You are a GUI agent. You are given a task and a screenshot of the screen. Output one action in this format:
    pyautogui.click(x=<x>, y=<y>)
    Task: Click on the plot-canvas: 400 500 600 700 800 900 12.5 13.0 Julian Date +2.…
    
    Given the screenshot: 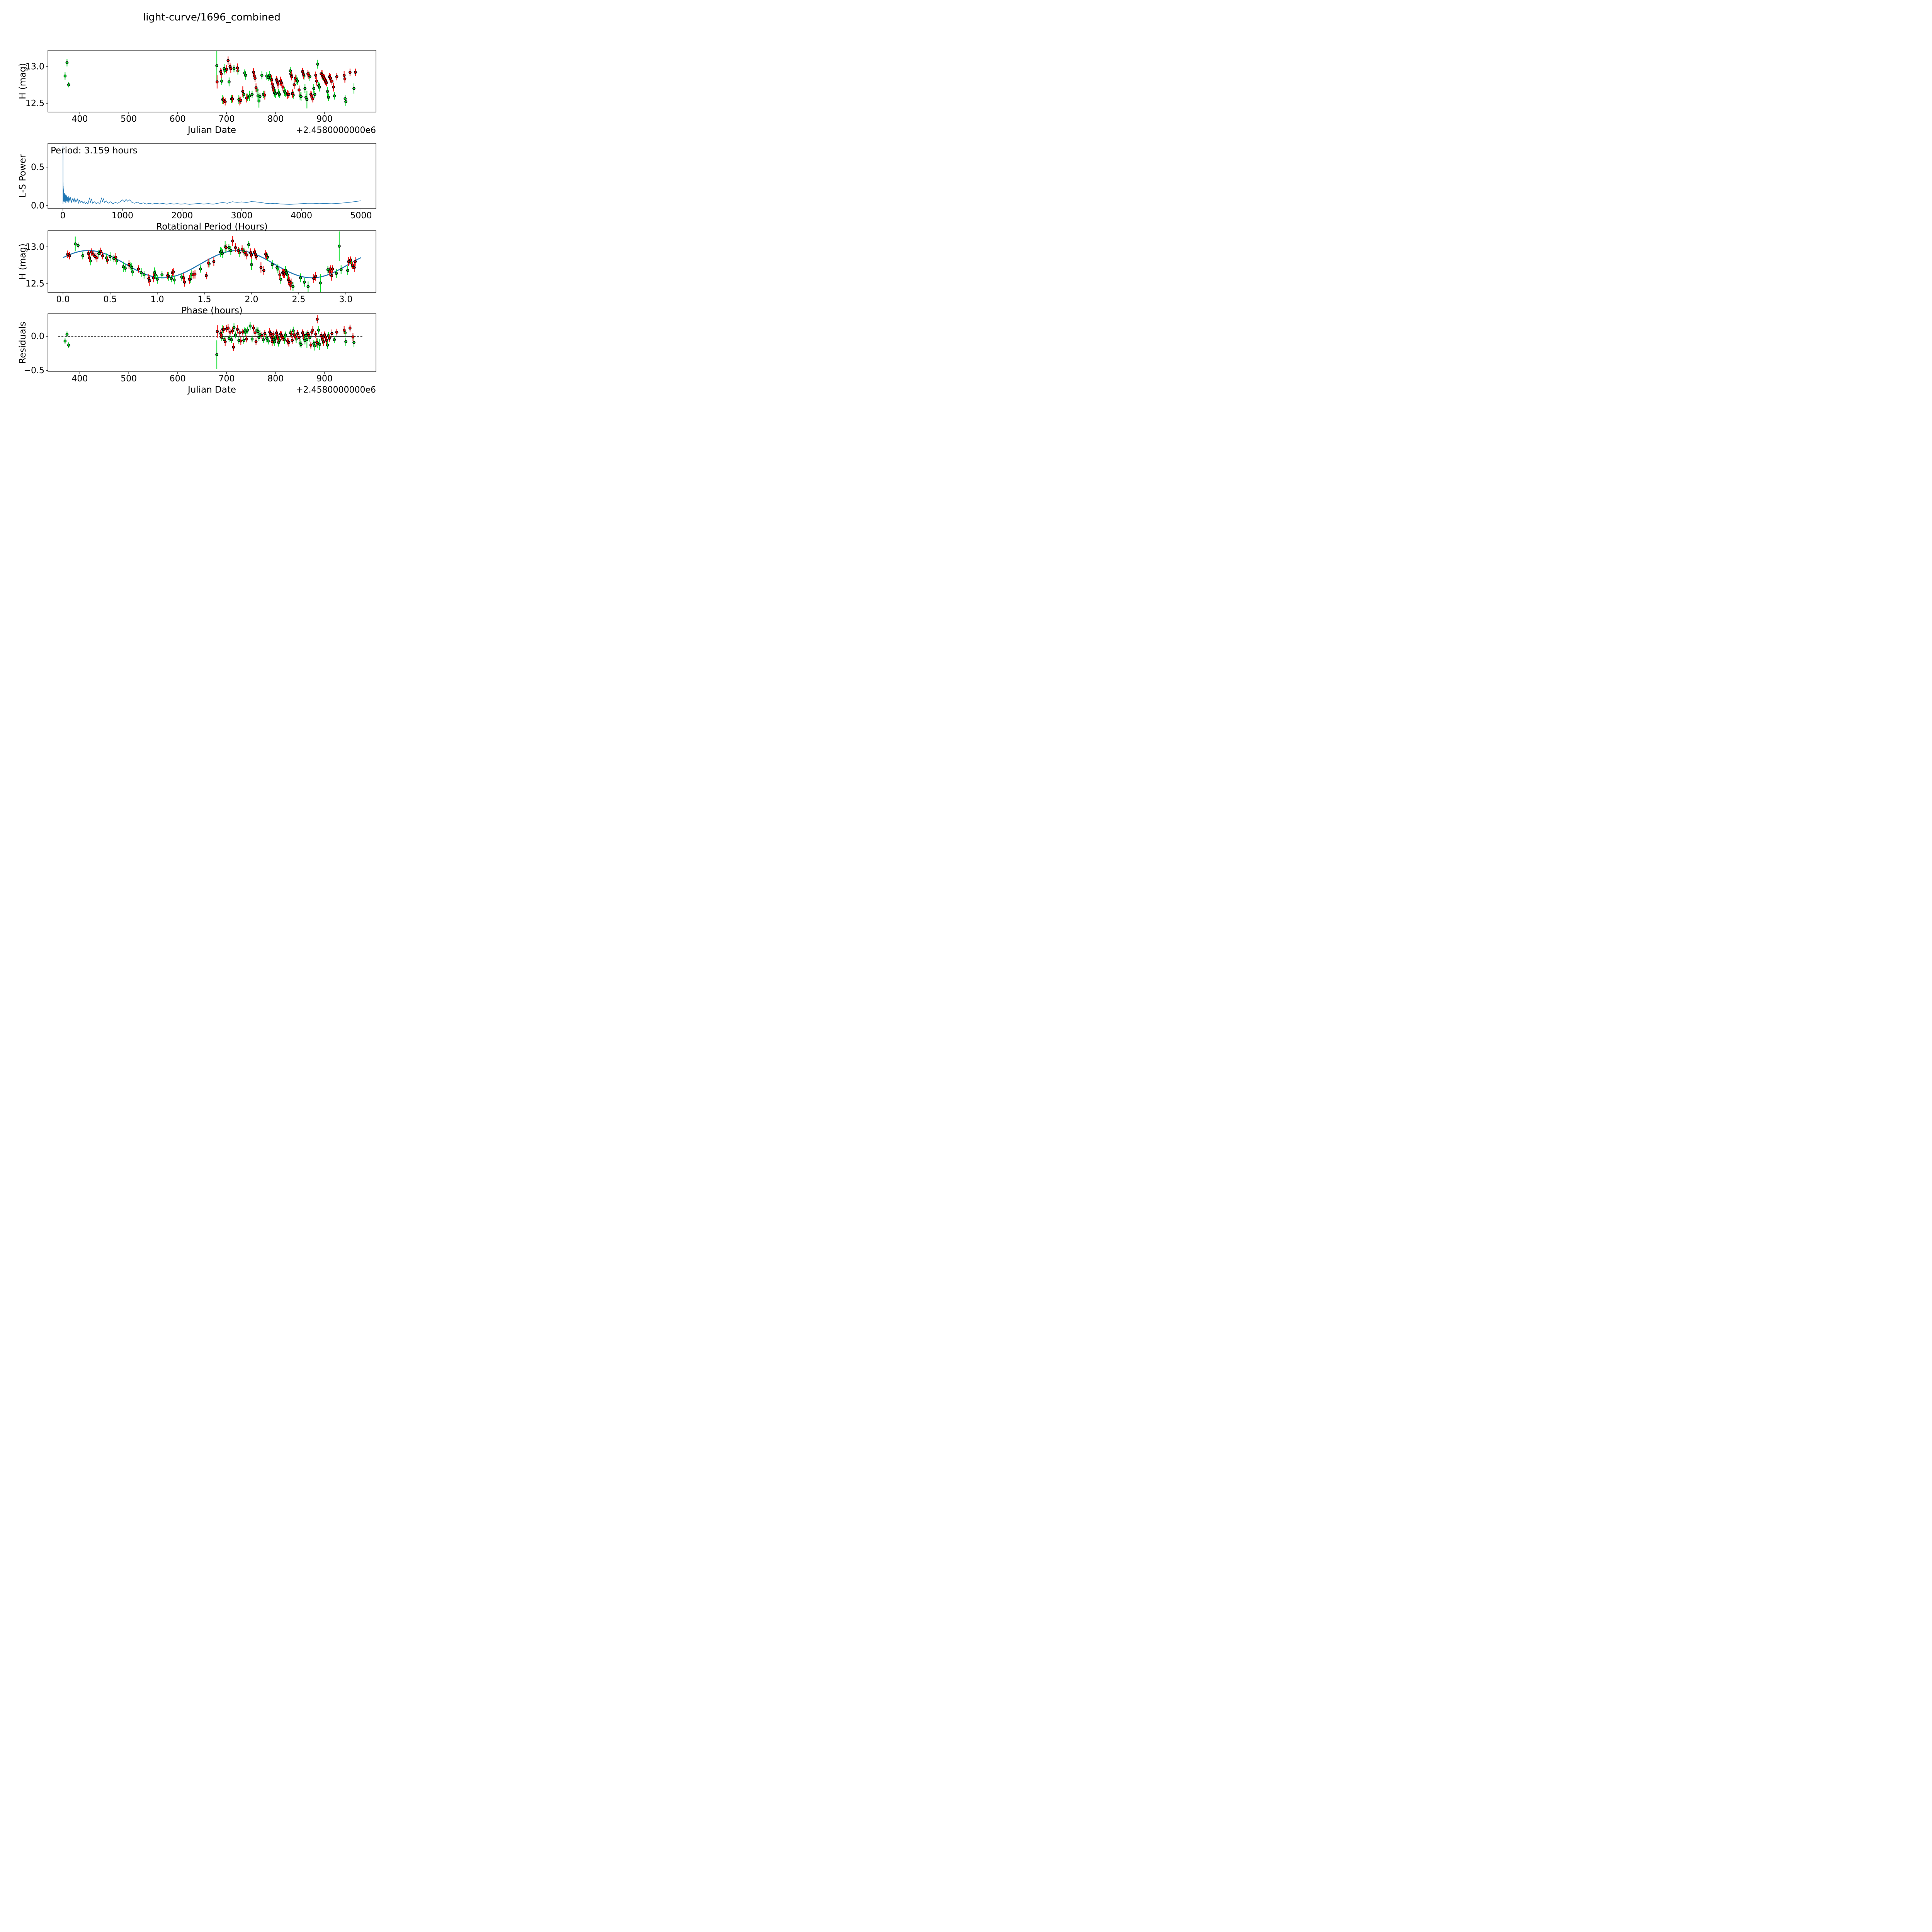 What is the action you would take?
    pyautogui.click(x=197, y=223)
    